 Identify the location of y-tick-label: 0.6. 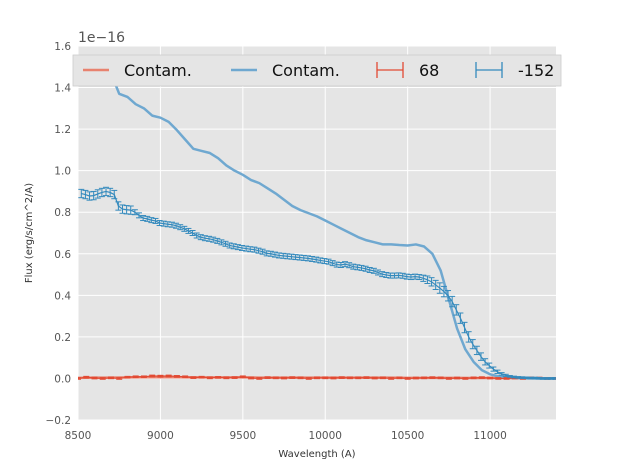
(62, 255).